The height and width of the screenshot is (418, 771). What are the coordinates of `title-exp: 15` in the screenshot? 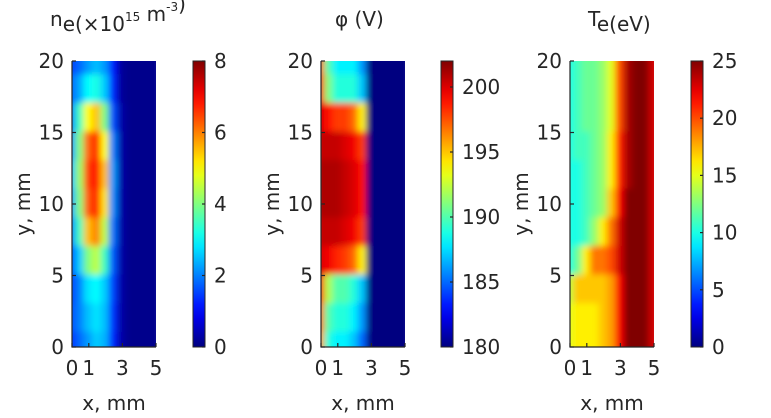 It's located at (132, 17).